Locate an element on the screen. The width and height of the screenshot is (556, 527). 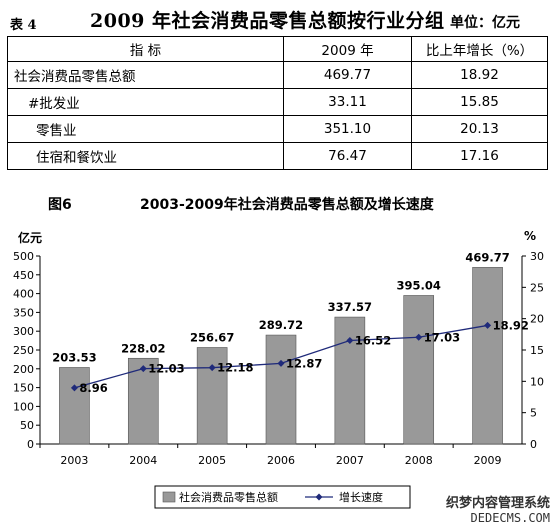
growth-value-label: 18.92 is located at coordinates (511, 325).